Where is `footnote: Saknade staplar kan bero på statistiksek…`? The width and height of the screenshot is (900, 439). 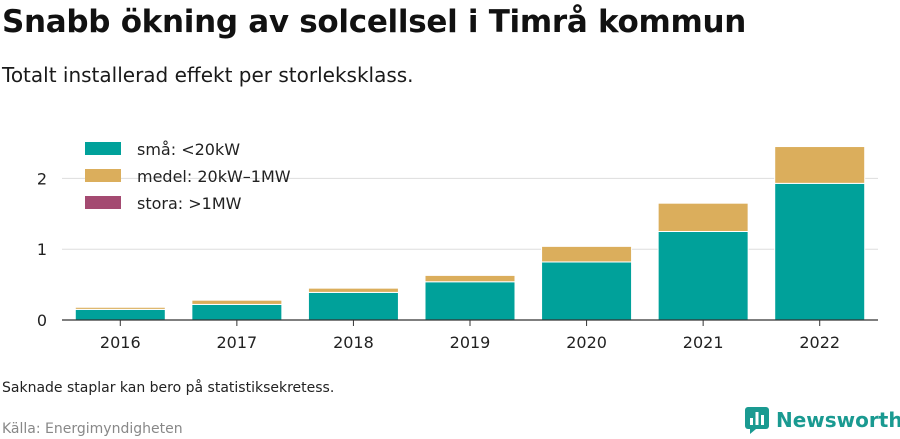
footnote: Saknade staplar kan bero på statistiksek… is located at coordinates (168, 388).